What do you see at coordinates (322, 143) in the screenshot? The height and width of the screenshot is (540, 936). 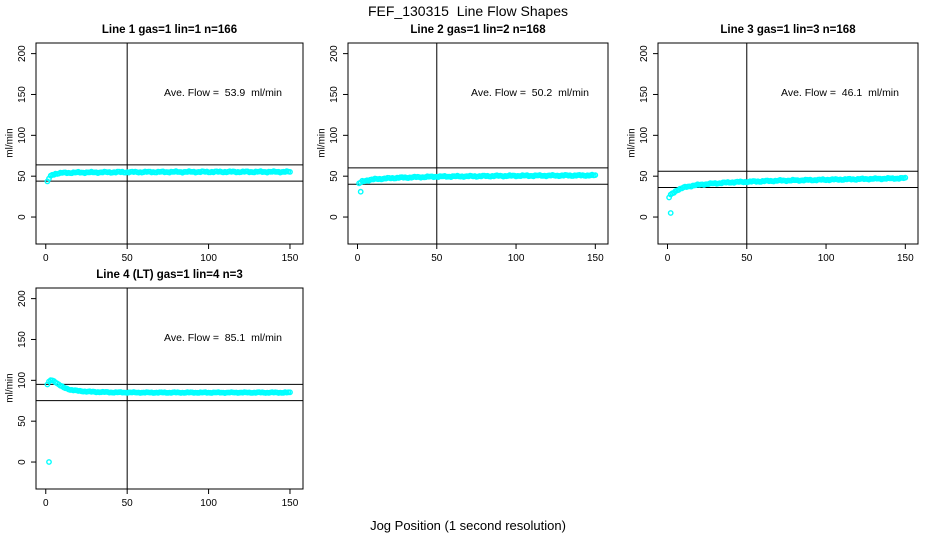 I see `subplot2-yaxis-label: ml/min` at bounding box center [322, 143].